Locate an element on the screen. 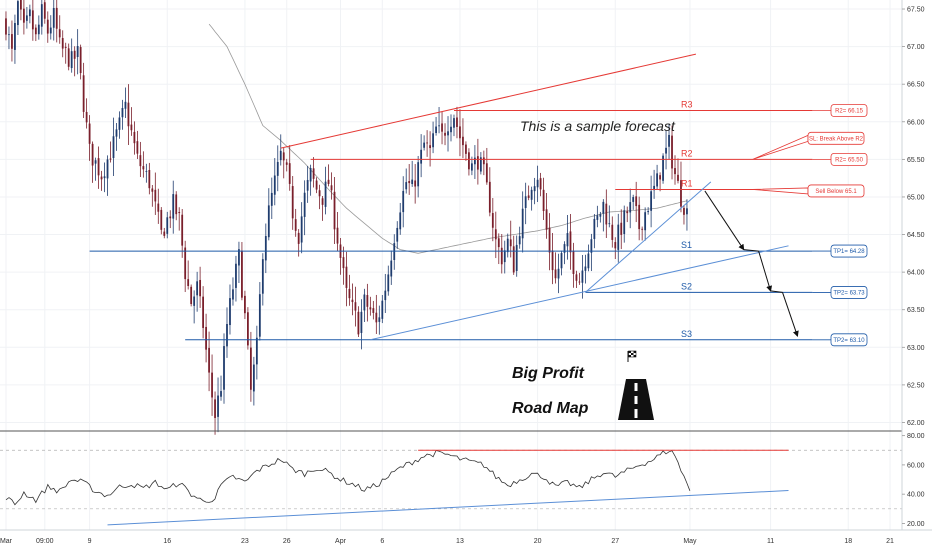 The image size is (932, 550). brand-line-2: Road Map is located at coordinates (550, 408).